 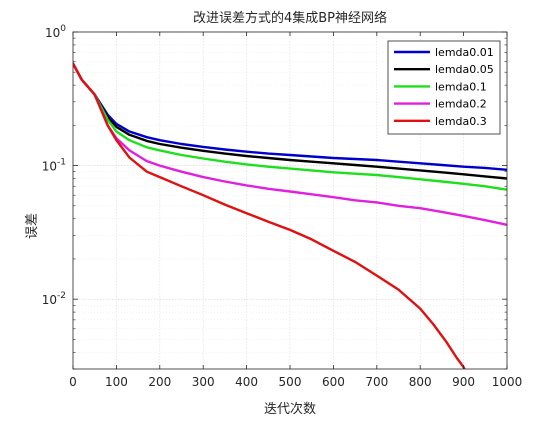 I want to click on x-tick-label: 0, so click(x=73, y=382).